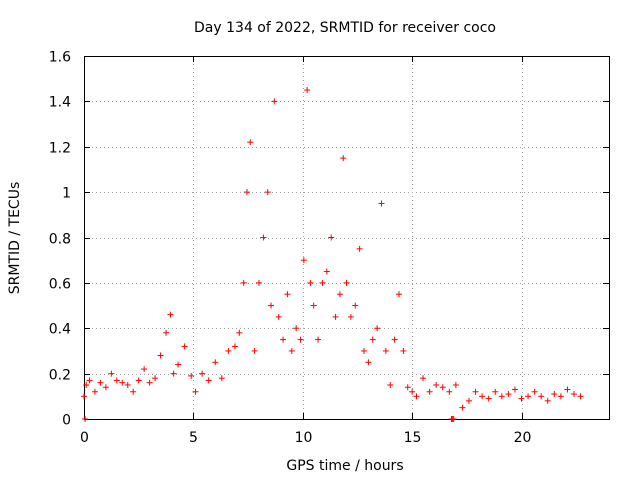 Image resolution: width=640 pixels, height=480 pixels. Describe the element at coordinates (344, 466) in the screenshot. I see `x-axis-label: GPS time / hours` at that location.